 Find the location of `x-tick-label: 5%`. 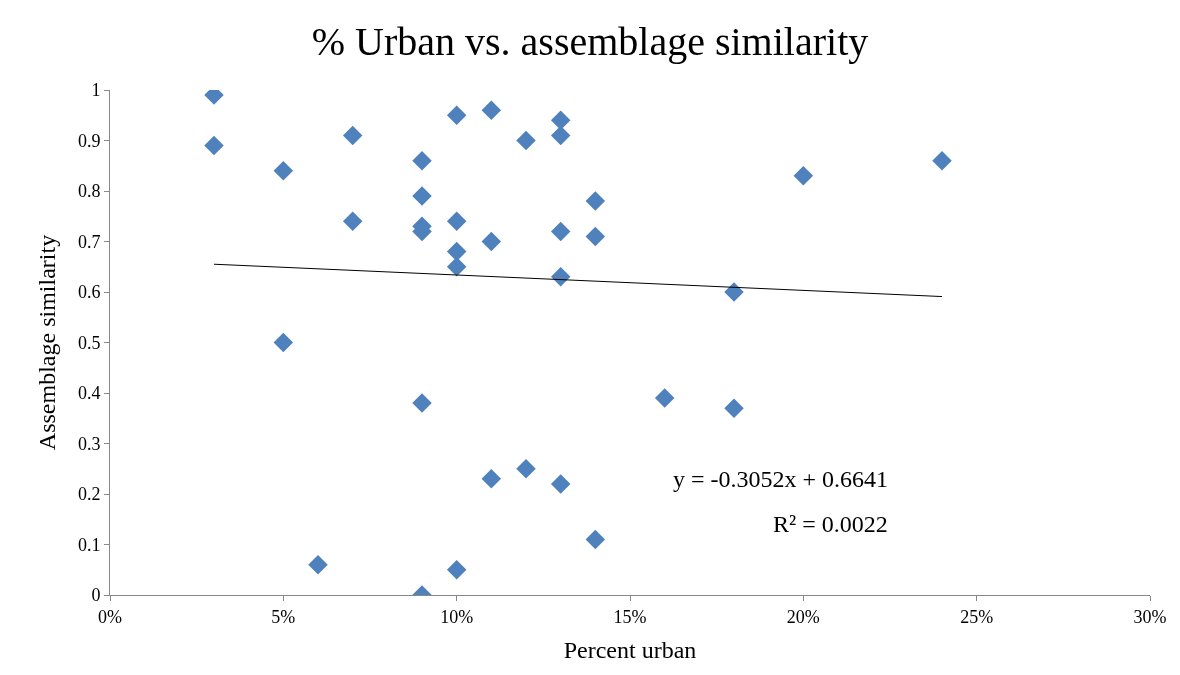

x-tick-label: 5% is located at coordinates (283, 616).